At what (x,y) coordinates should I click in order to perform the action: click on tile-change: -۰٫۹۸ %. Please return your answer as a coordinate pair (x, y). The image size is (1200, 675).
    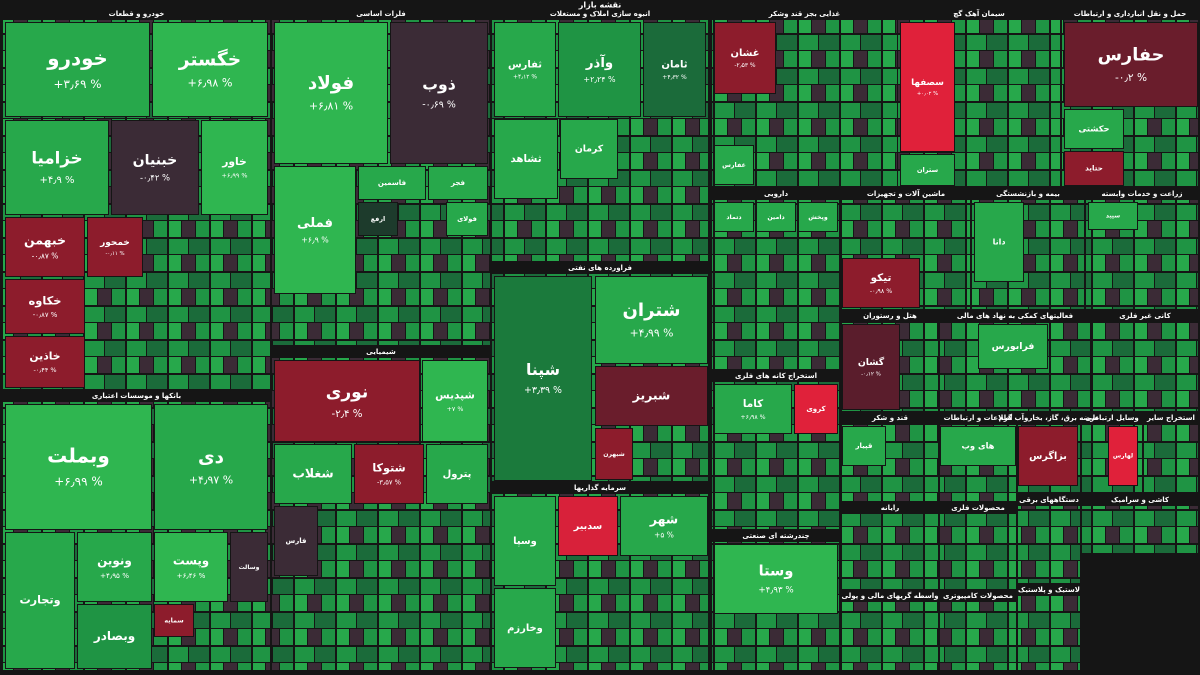
    Looking at the image, I should click on (881, 291).